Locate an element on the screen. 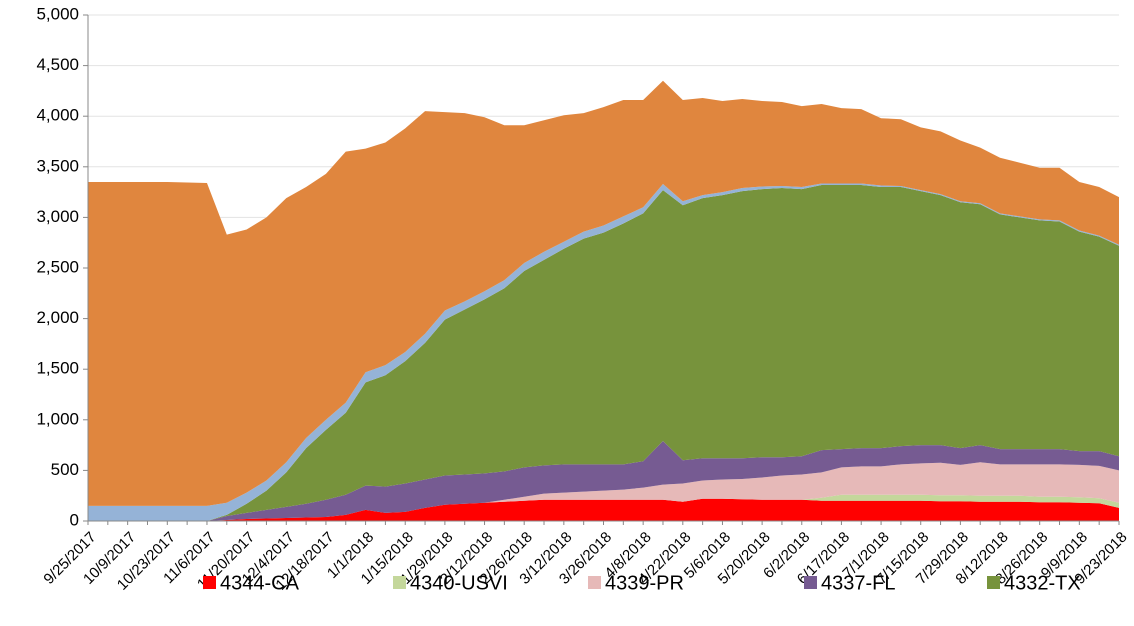  legend-label: 4340-USVI is located at coordinates (459, 583).